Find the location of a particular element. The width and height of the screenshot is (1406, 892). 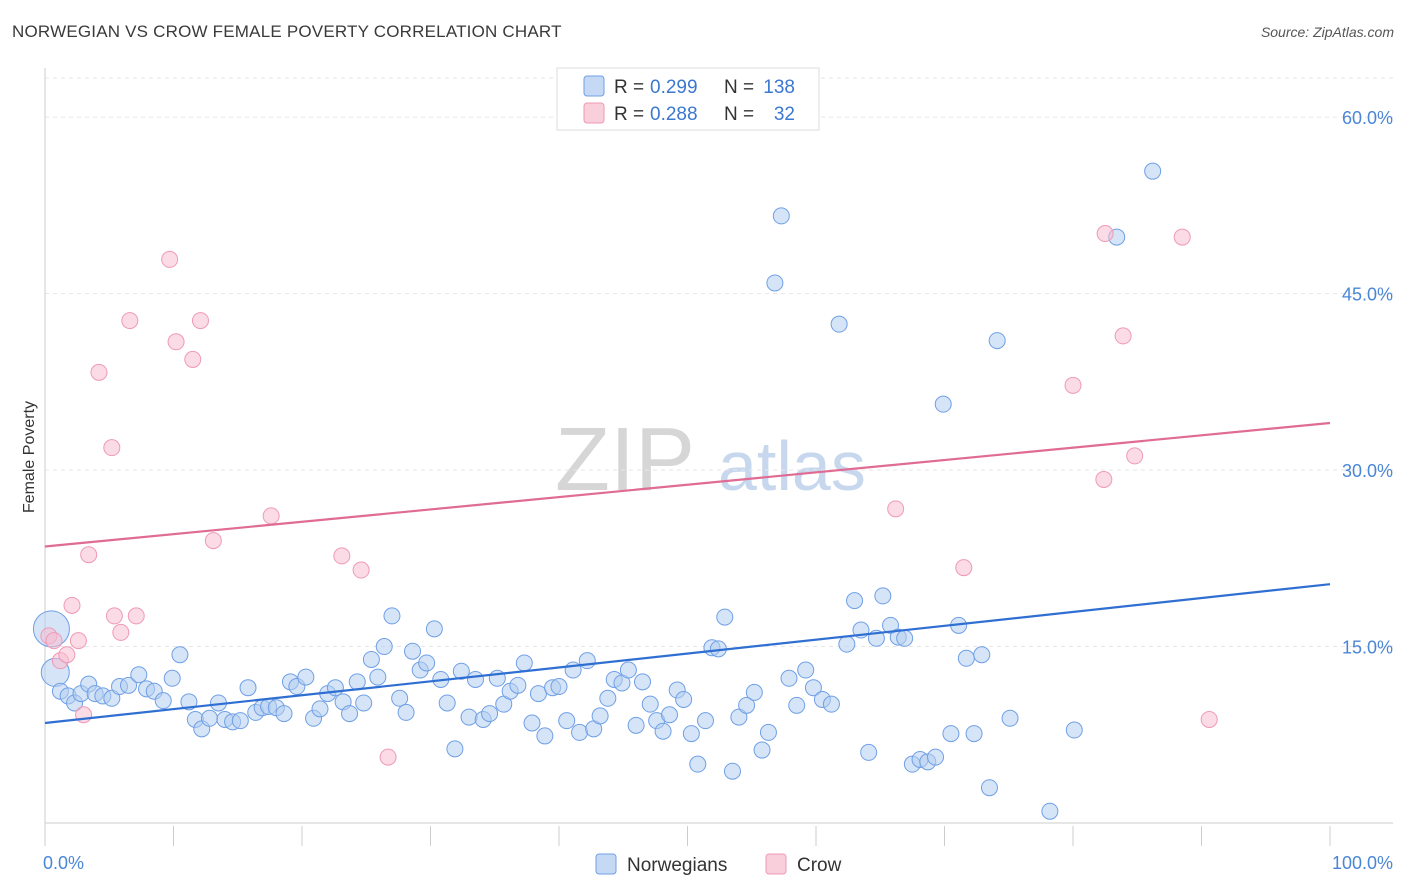

legend-swatch-norwegians-bottom is located at coordinates (606, 864).